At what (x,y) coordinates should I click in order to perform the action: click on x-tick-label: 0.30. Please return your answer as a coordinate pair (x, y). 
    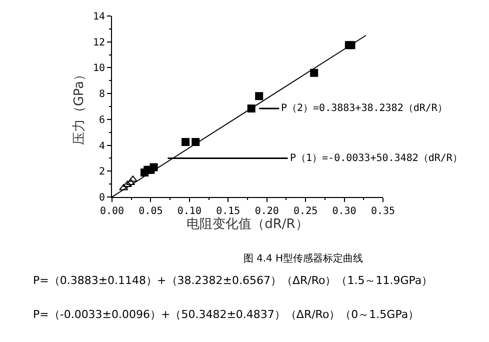
    Looking at the image, I should click on (344, 211).